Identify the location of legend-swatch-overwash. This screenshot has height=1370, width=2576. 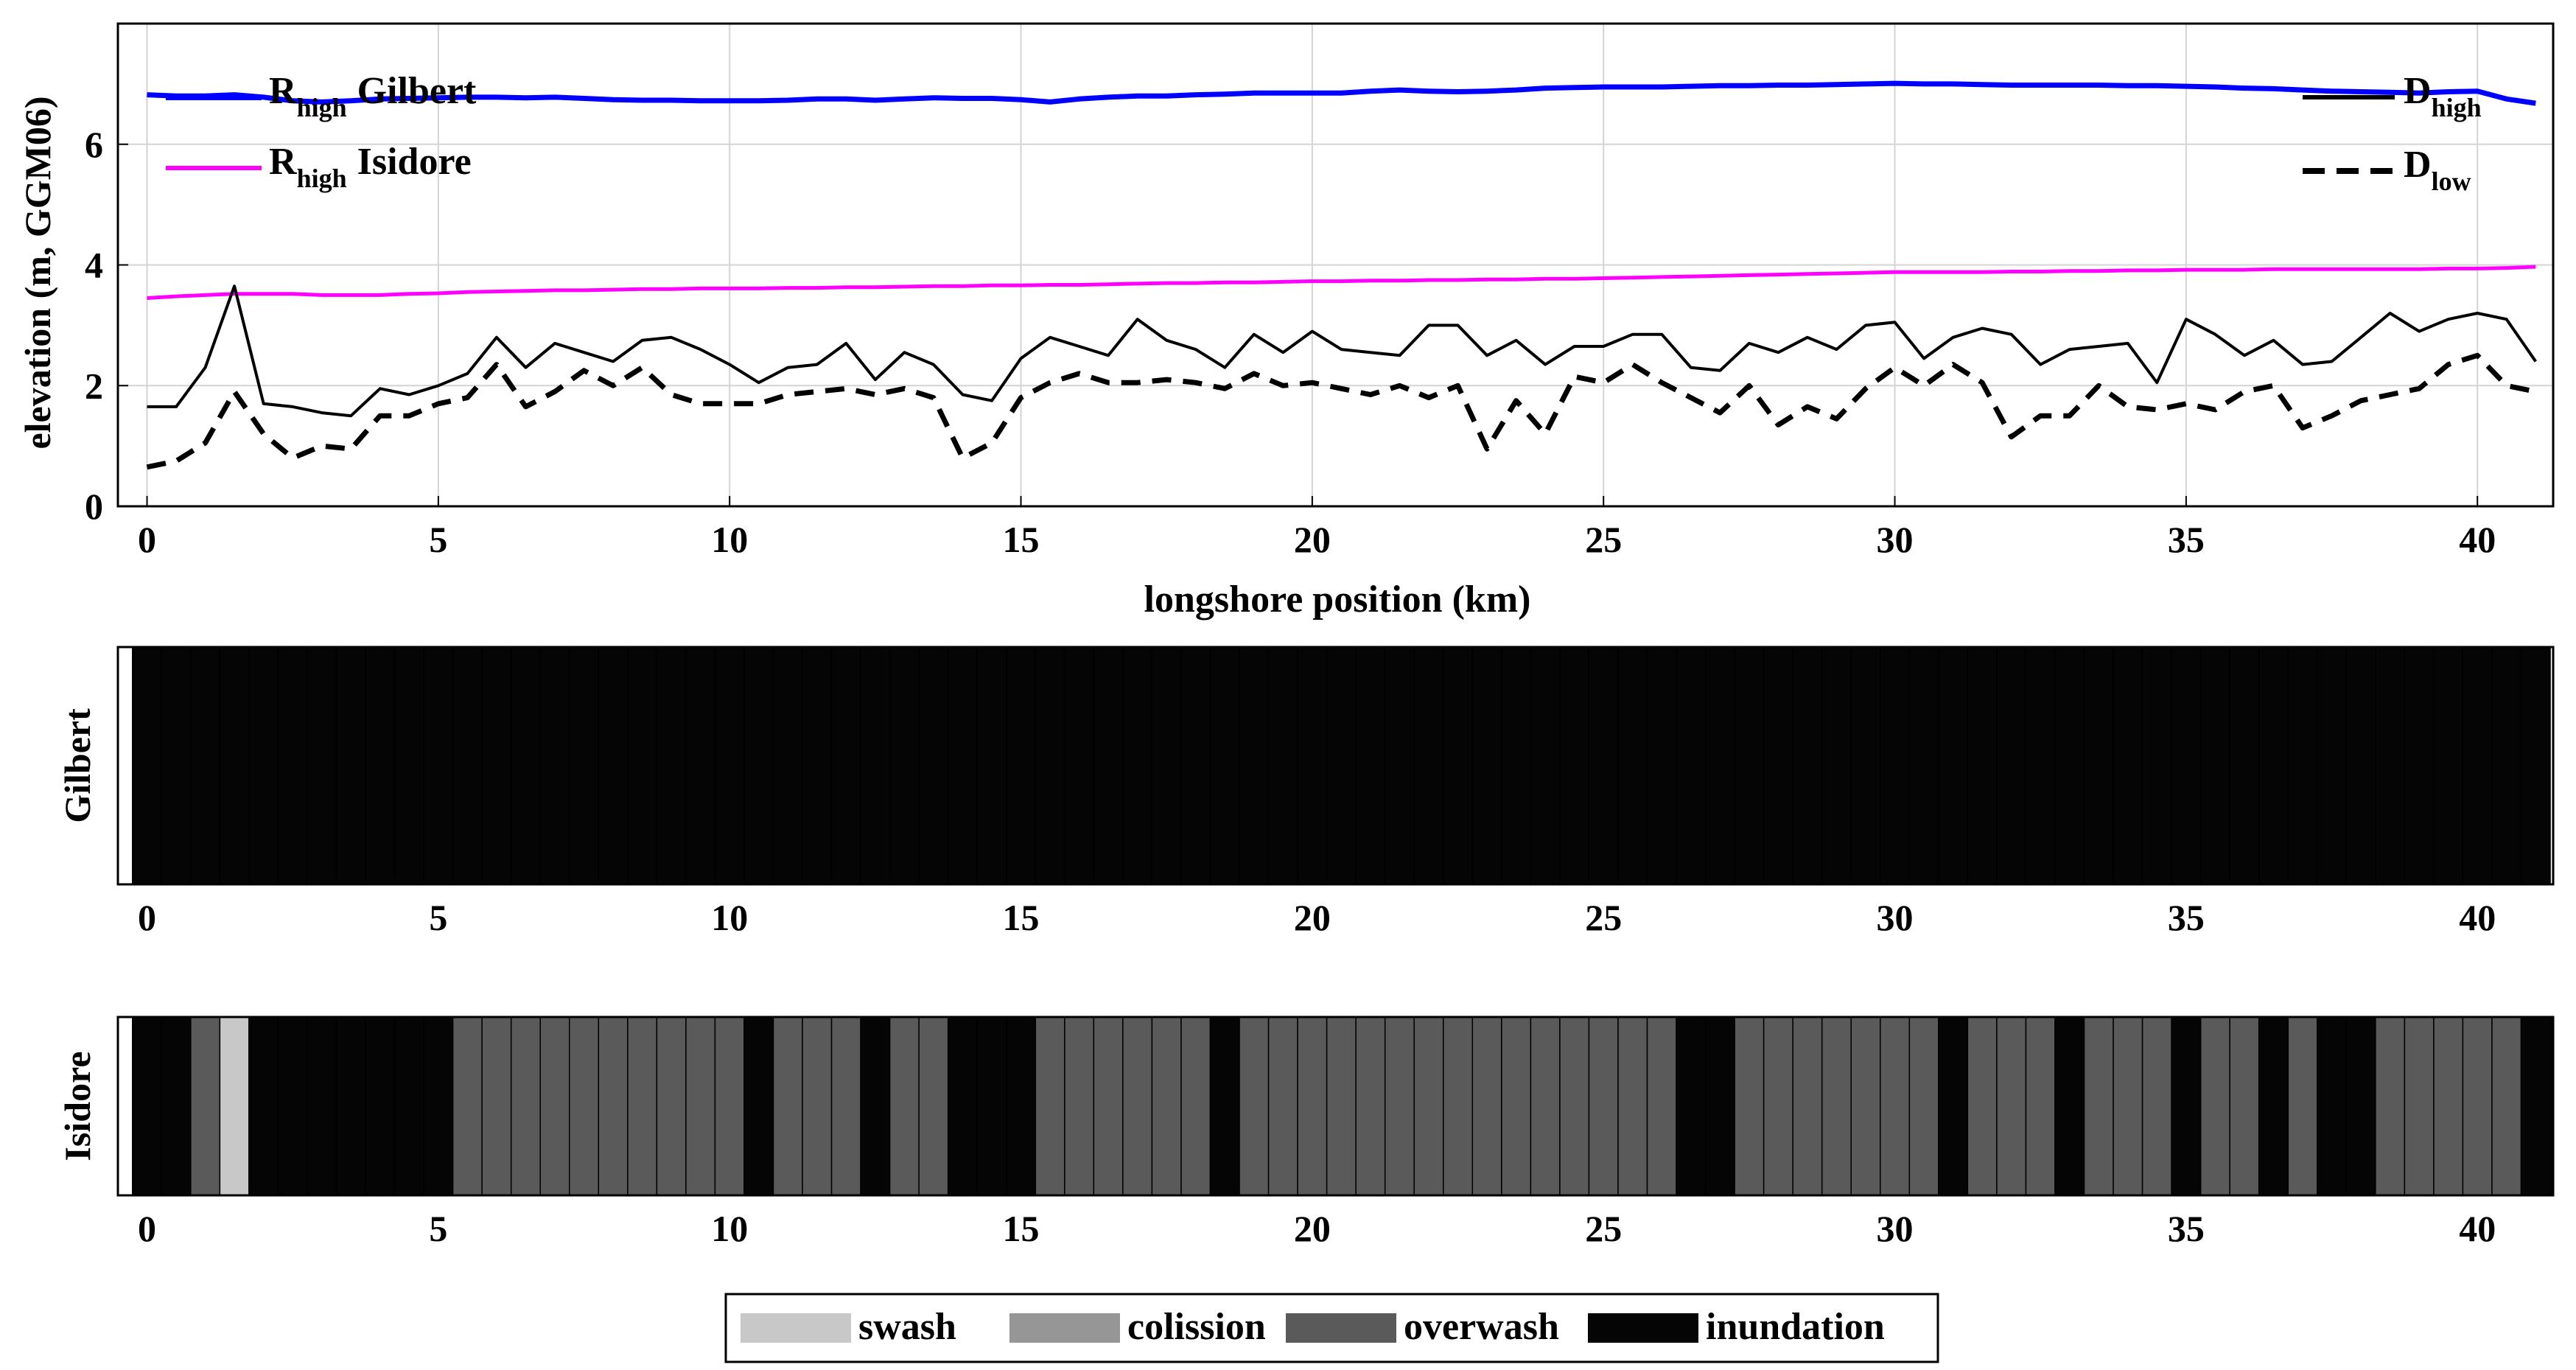
(1341, 1328).